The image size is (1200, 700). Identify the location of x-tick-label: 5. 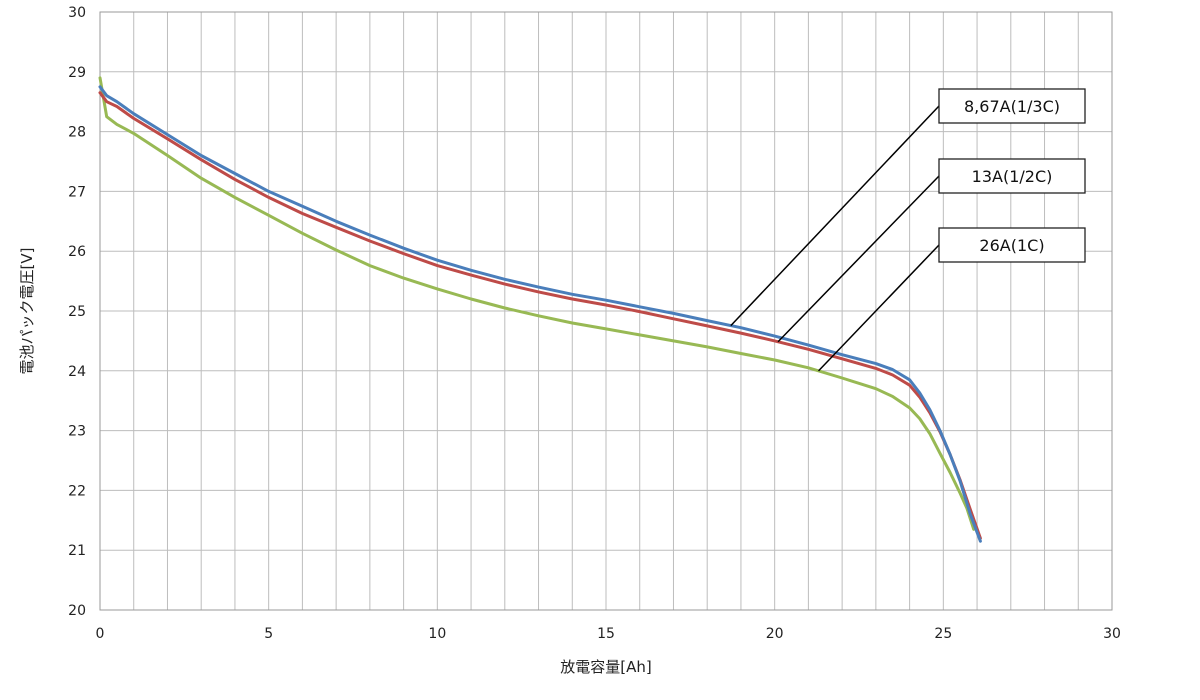
(268, 634).